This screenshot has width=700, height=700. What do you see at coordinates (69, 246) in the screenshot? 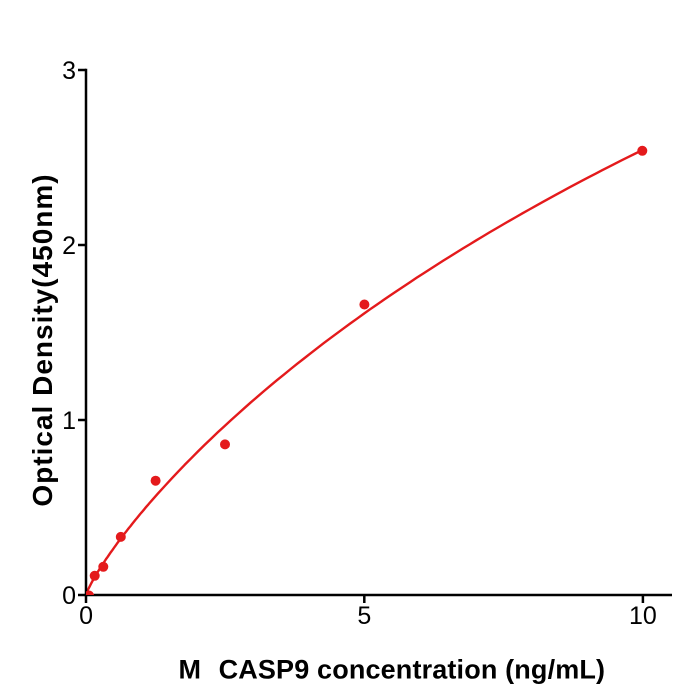
I see `svg-text: 2` at bounding box center [69, 246].